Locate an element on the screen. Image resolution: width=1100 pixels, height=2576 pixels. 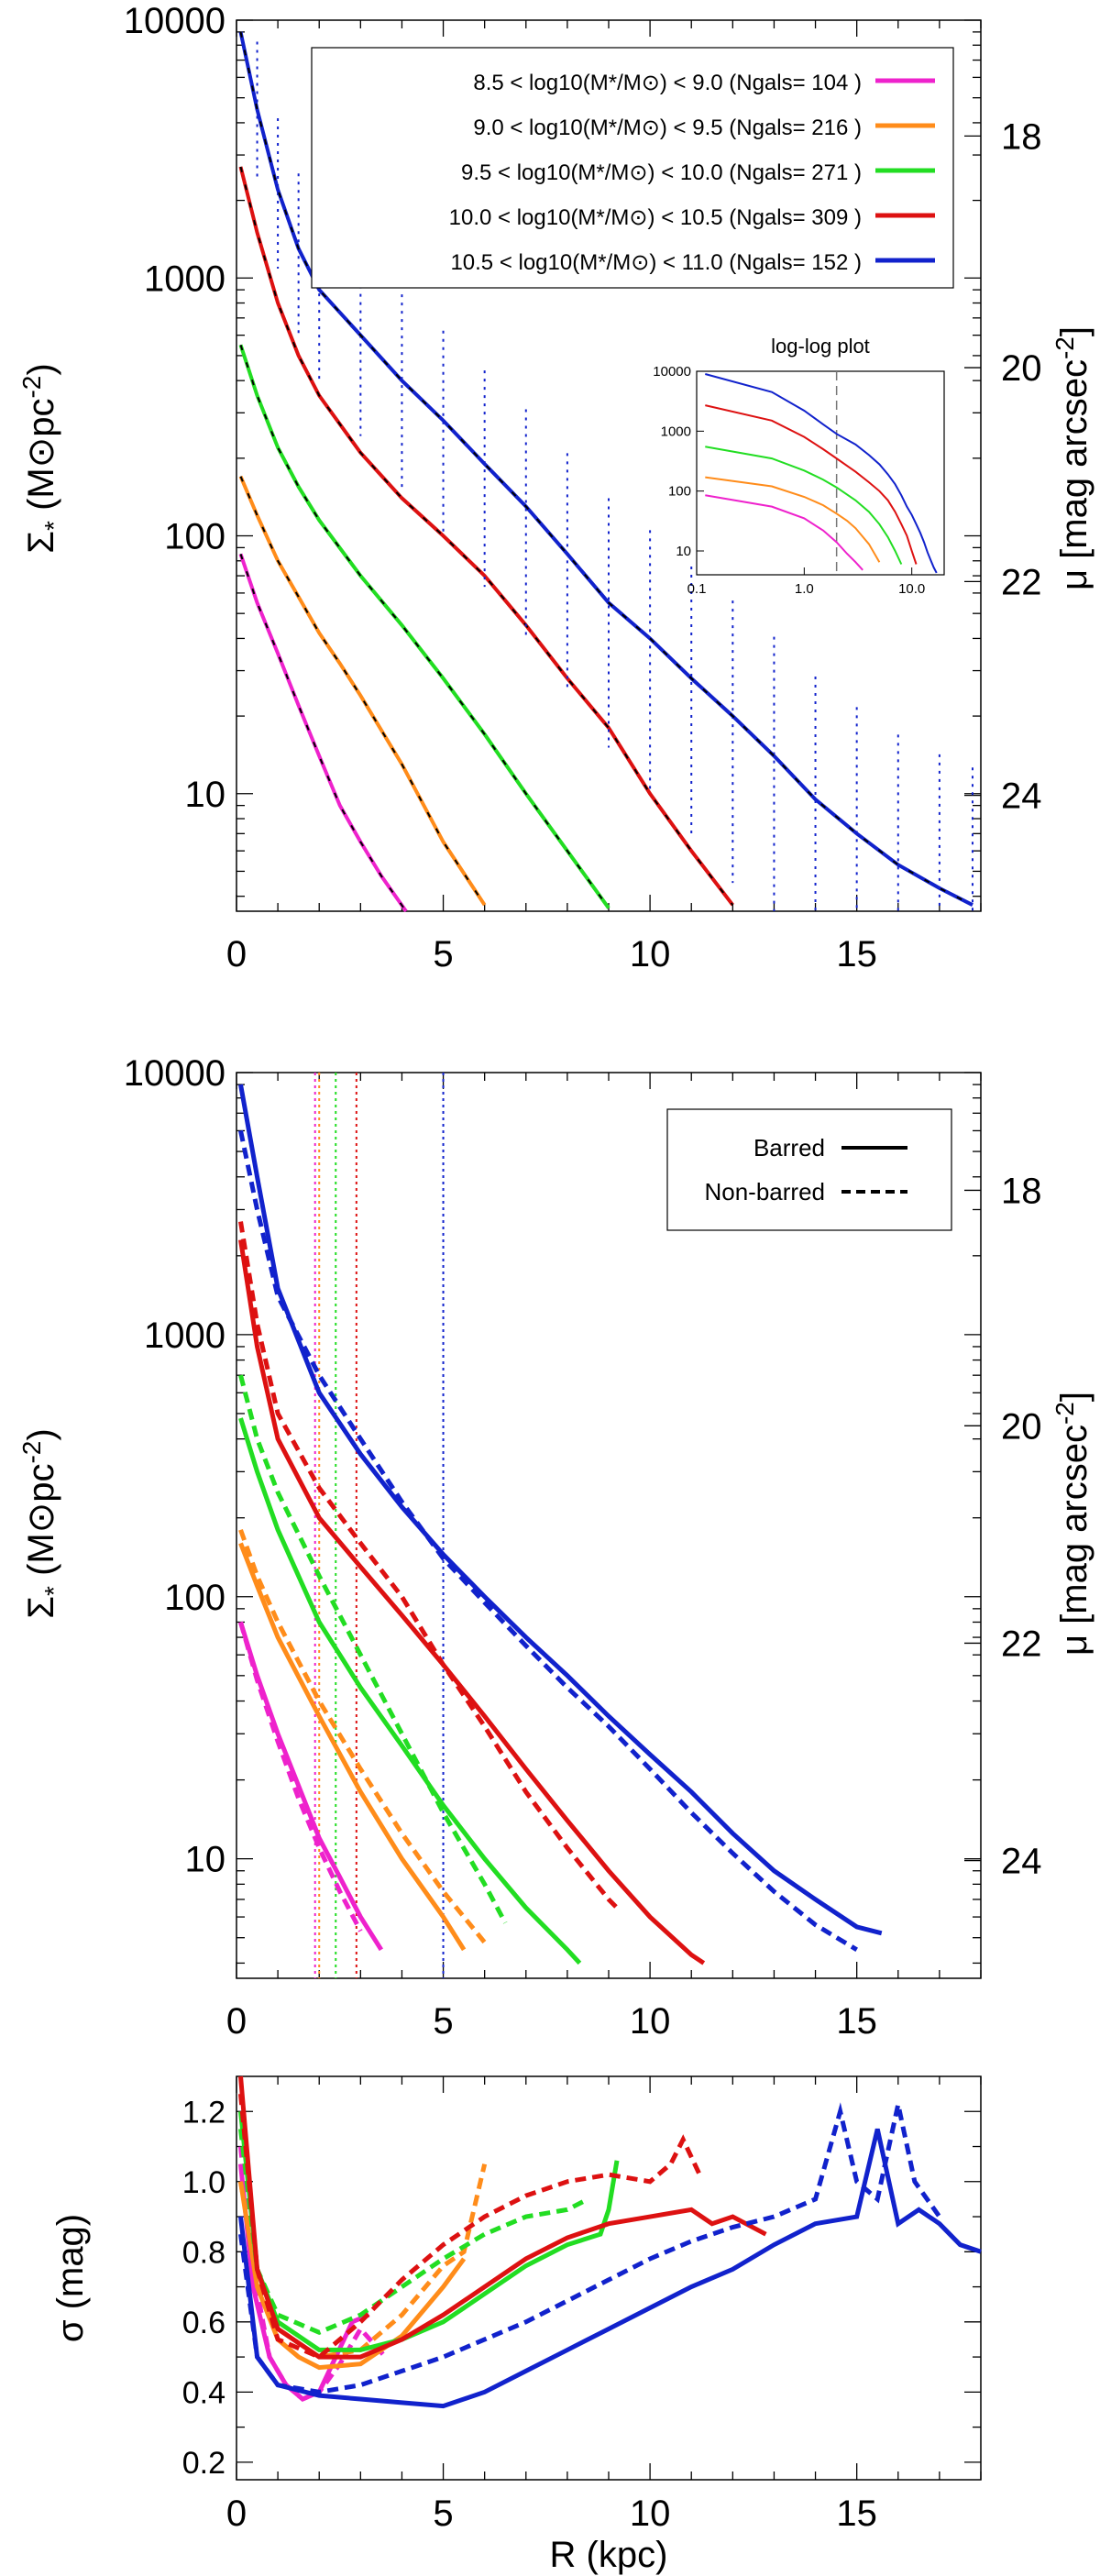
inset-log-log: log-log plot 10 100 1000 10000 0.1 1.0 10.0 is located at coordinates (799, 466).